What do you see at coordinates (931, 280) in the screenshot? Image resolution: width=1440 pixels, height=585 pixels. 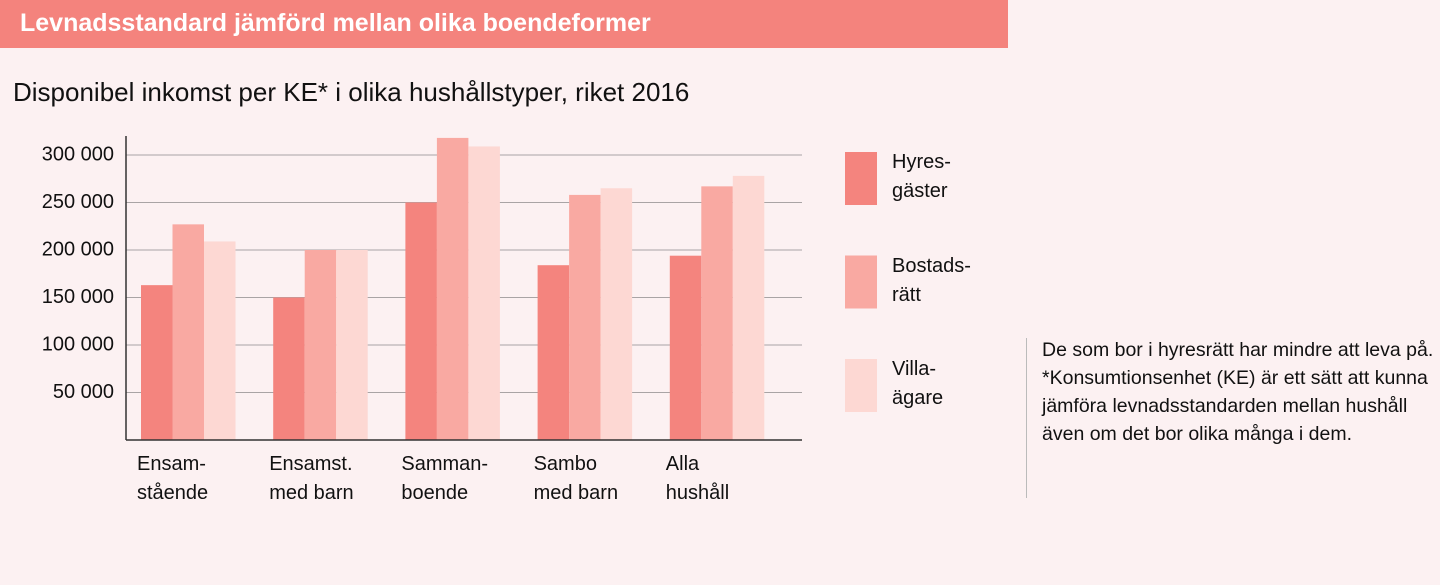 I see `legend-label: Bostads- rätt` at bounding box center [931, 280].